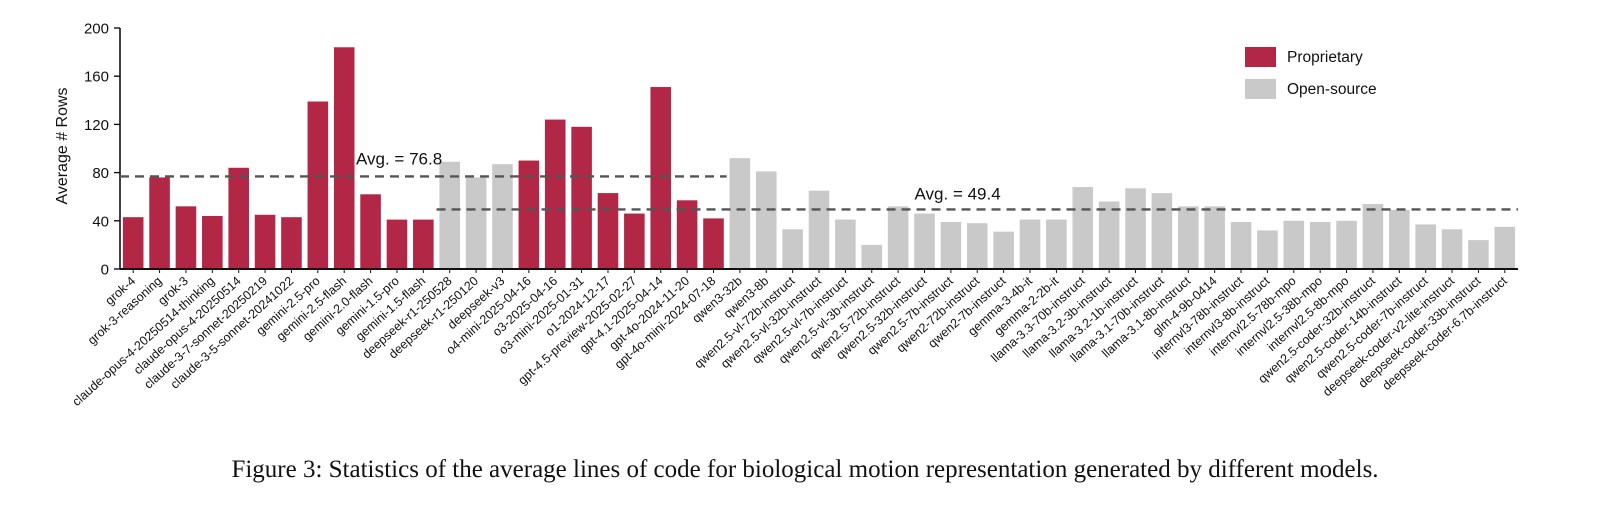 The width and height of the screenshot is (1610, 529). What do you see at coordinates (819, 180) in the screenshot?
I see `average-lines: Avg. = 76.8 Avg. = 49.4` at bounding box center [819, 180].